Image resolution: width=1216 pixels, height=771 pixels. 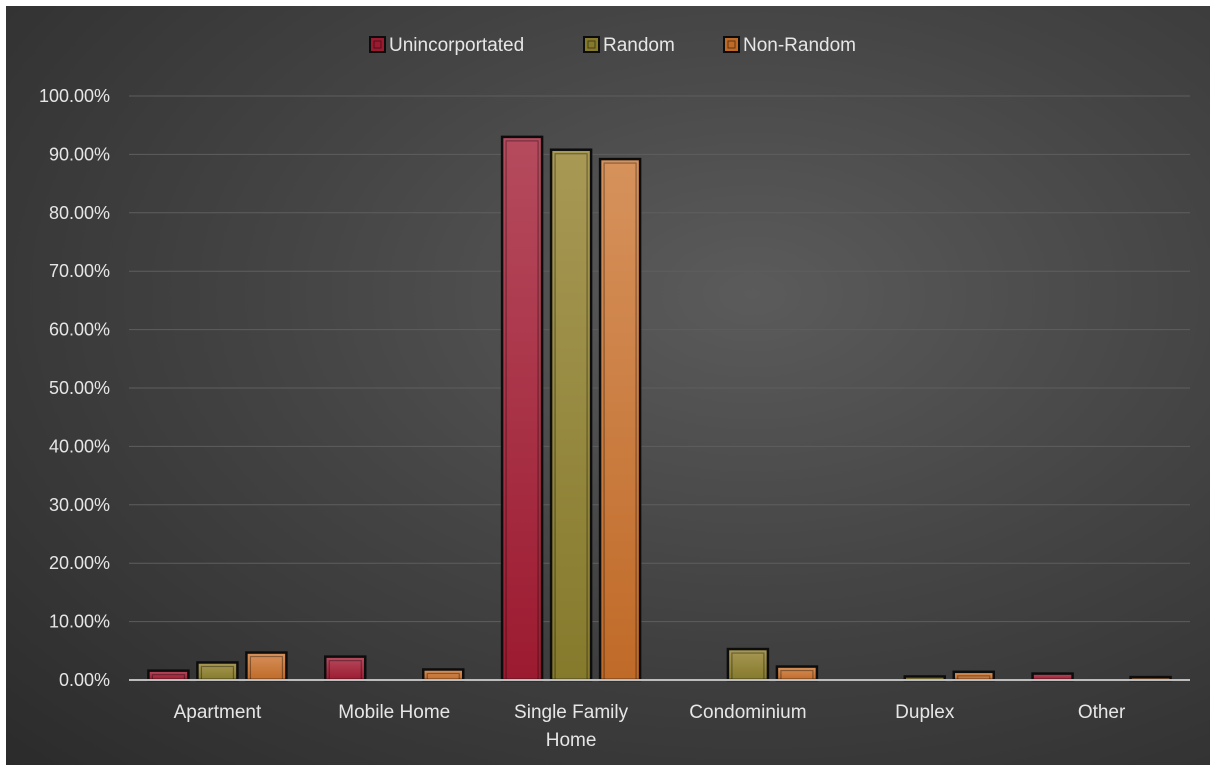 I want to click on bar-unincorportated-apartment, so click(x=168, y=675).